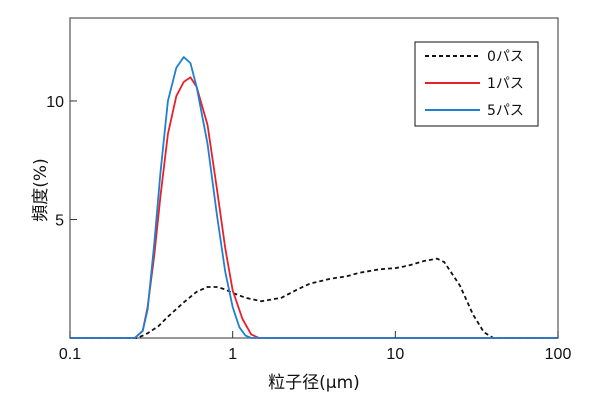  I want to click on y-tick-label: 5, so click(59, 220).